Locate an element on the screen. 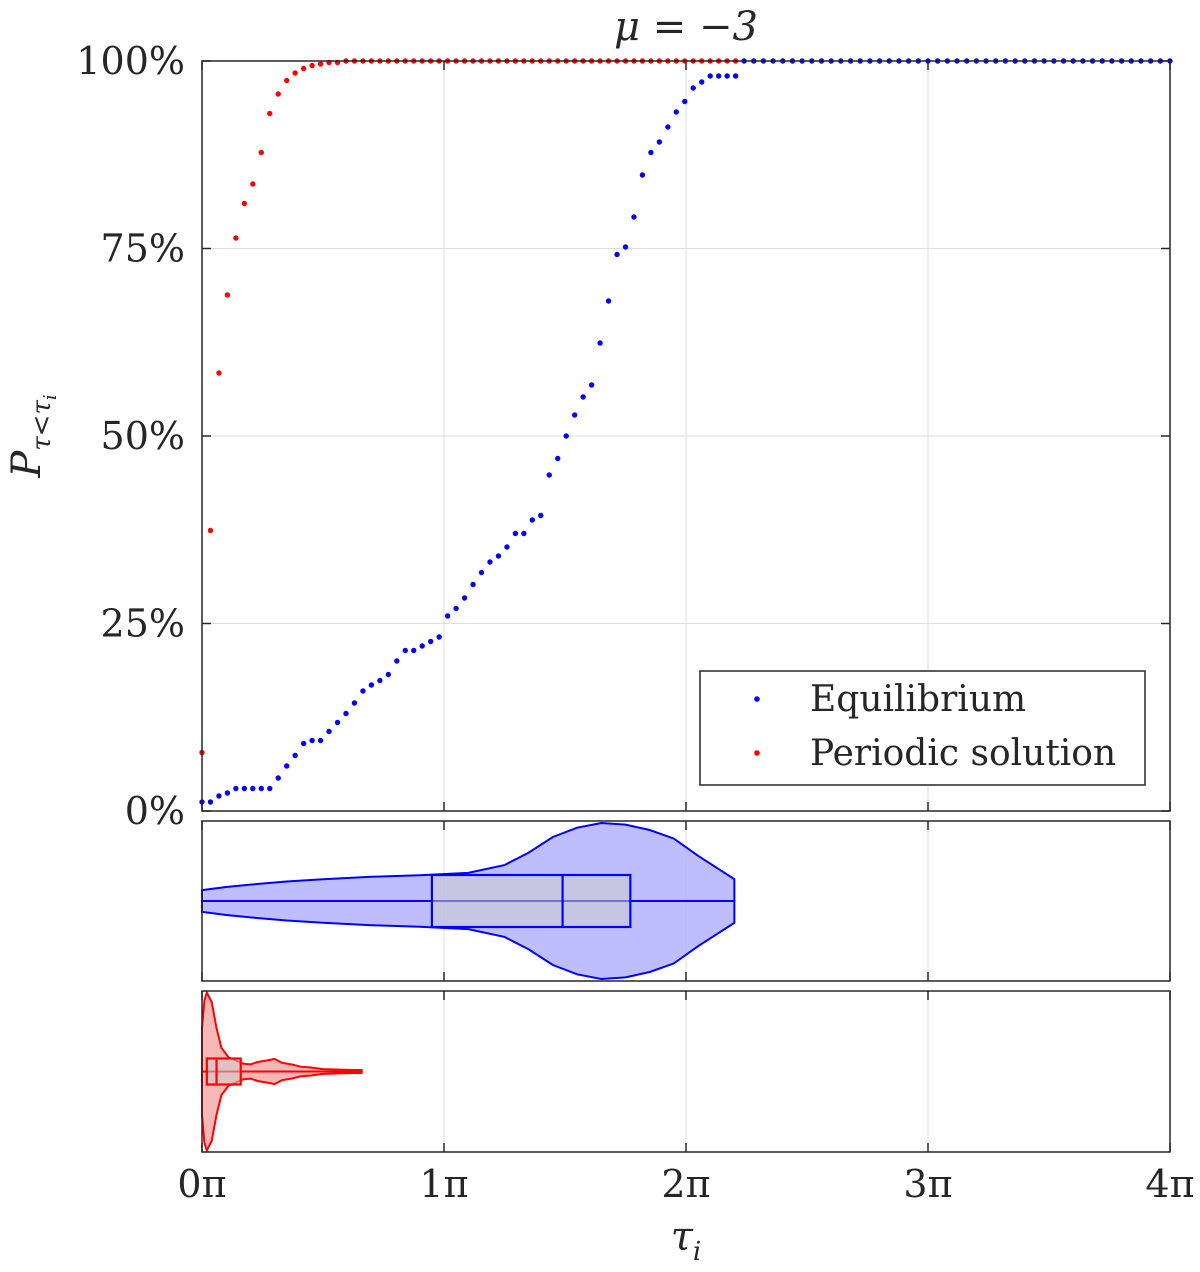 This screenshot has width=1200, height=1272. violin-panel-periodic is located at coordinates (686, 1071).